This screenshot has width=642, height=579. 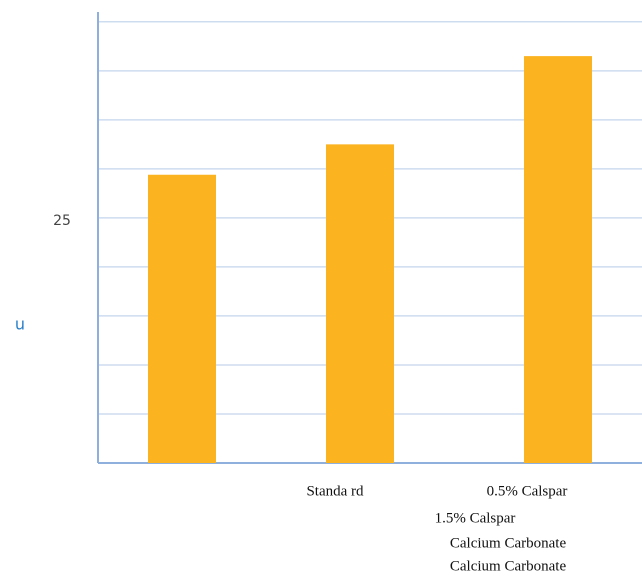 What do you see at coordinates (527, 491) in the screenshot?
I see `x-tick-label: 0.5% Calspar` at bounding box center [527, 491].